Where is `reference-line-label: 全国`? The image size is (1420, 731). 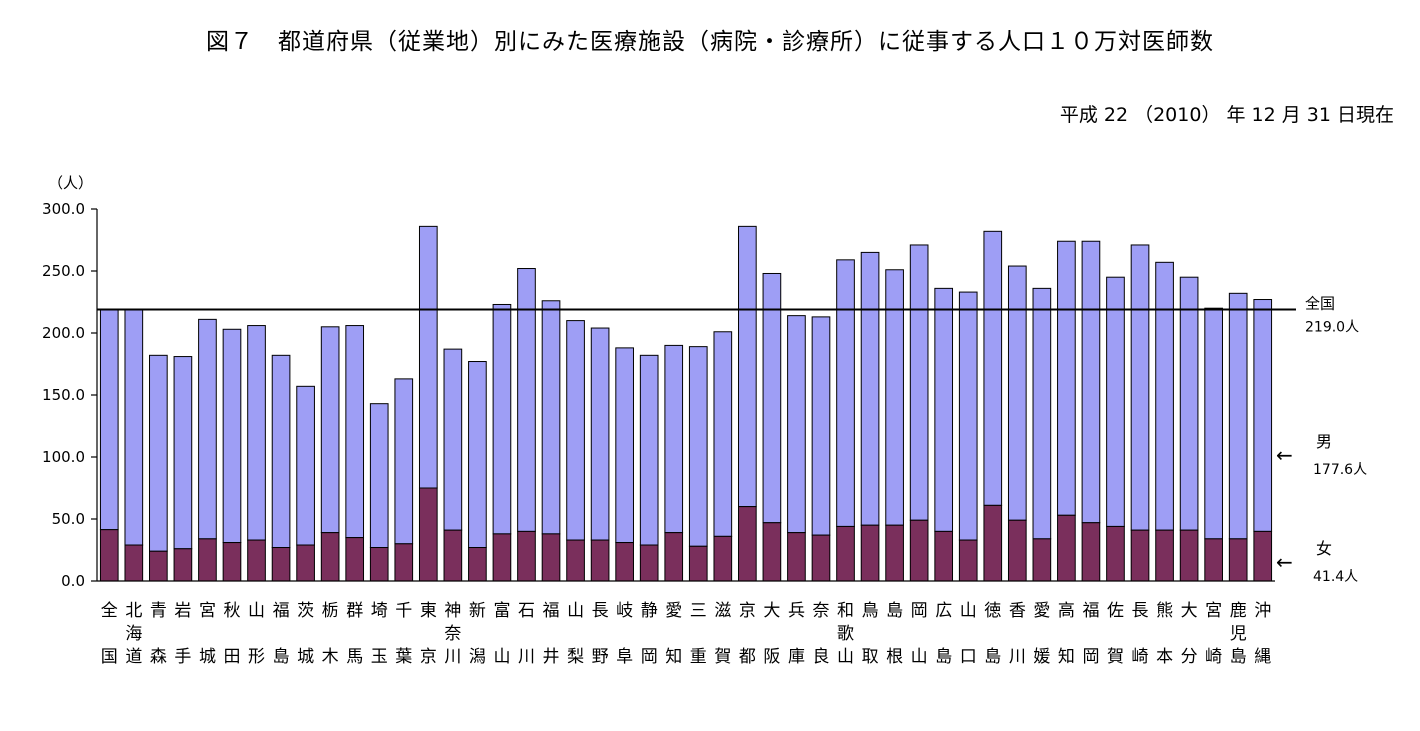
reference-line-label: 全国 is located at coordinates (1320, 303).